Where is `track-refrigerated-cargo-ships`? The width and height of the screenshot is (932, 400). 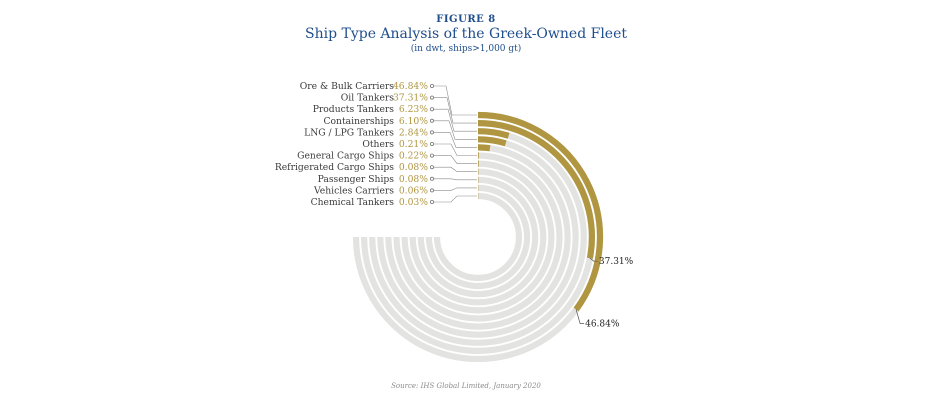 track-refrigerated-cargo-ships is located at coordinates (478, 237).